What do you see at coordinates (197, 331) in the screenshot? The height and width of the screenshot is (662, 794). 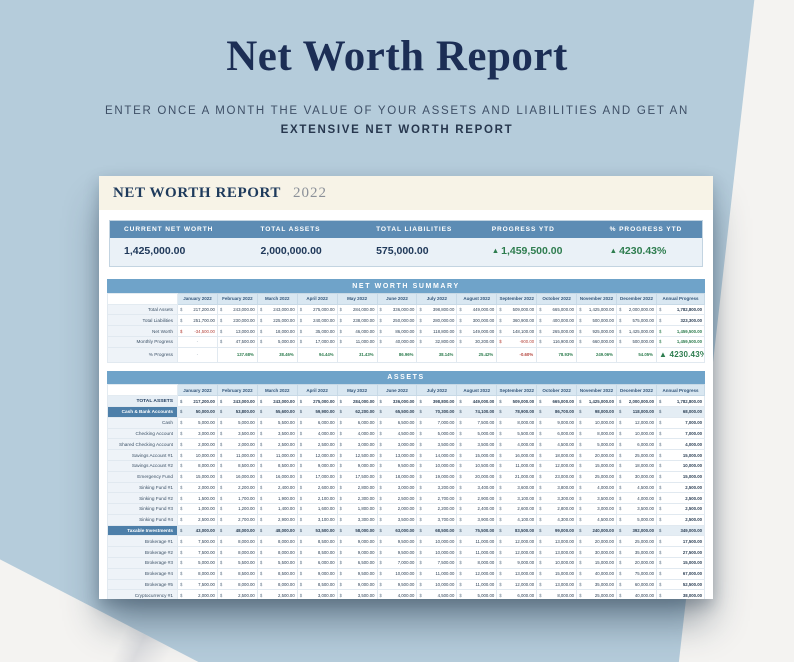 I see `cell: $ -34,500.00` at bounding box center [197, 331].